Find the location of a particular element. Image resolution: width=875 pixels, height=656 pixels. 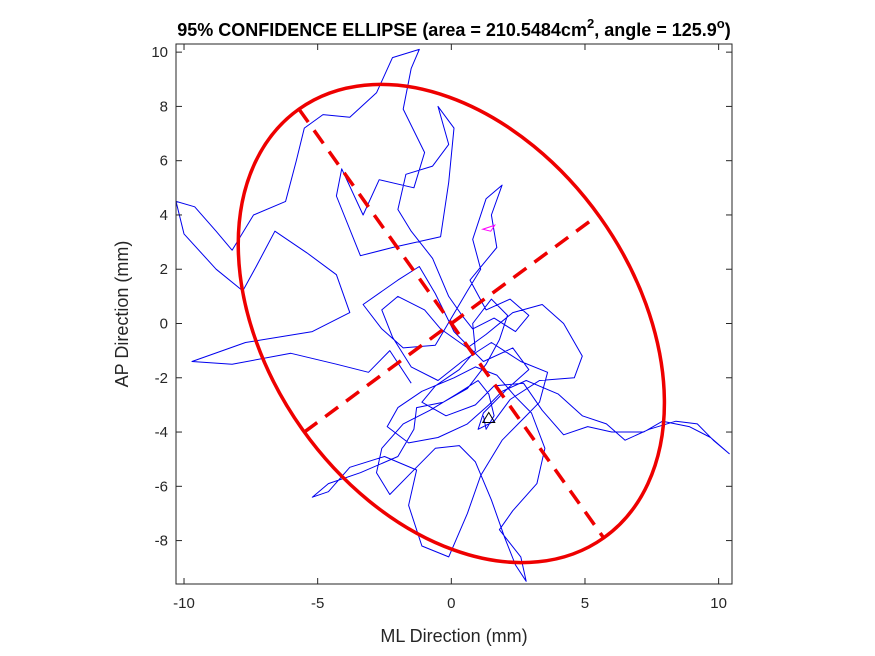

end-marker is located at coordinates (488, 417).